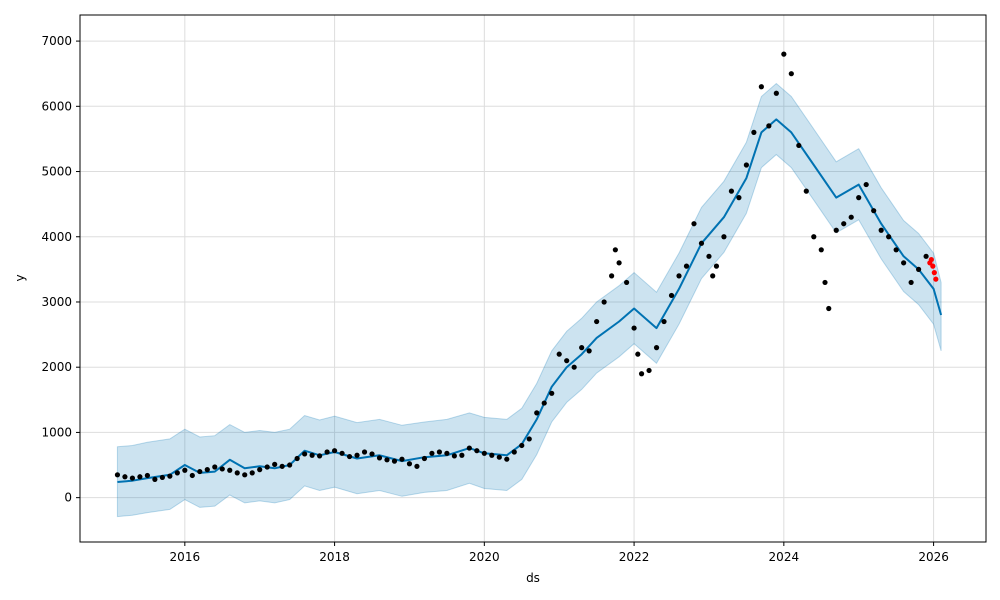 The height and width of the screenshot is (600, 1000). Describe the element at coordinates (559, 553) in the screenshot. I see `x-axis: 2016 2018 2020 2022 2024 2026` at that location.